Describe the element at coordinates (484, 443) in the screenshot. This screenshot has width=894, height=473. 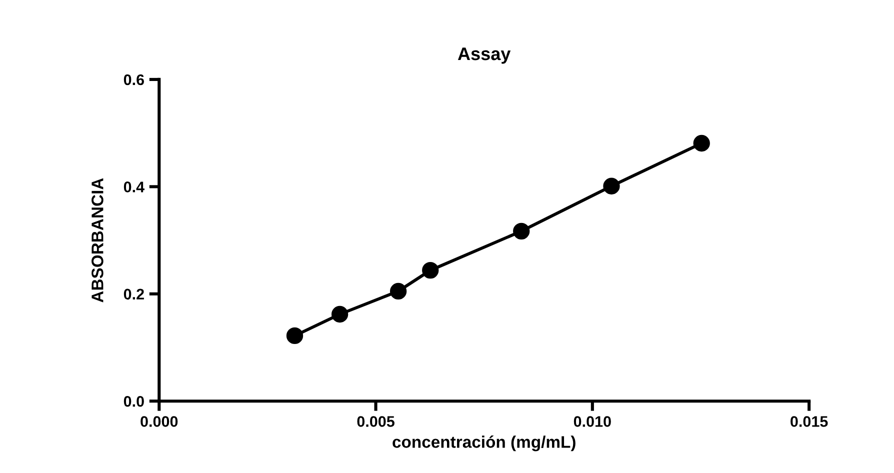
I see `x-axis-title: concentración (mg/mL)` at that location.